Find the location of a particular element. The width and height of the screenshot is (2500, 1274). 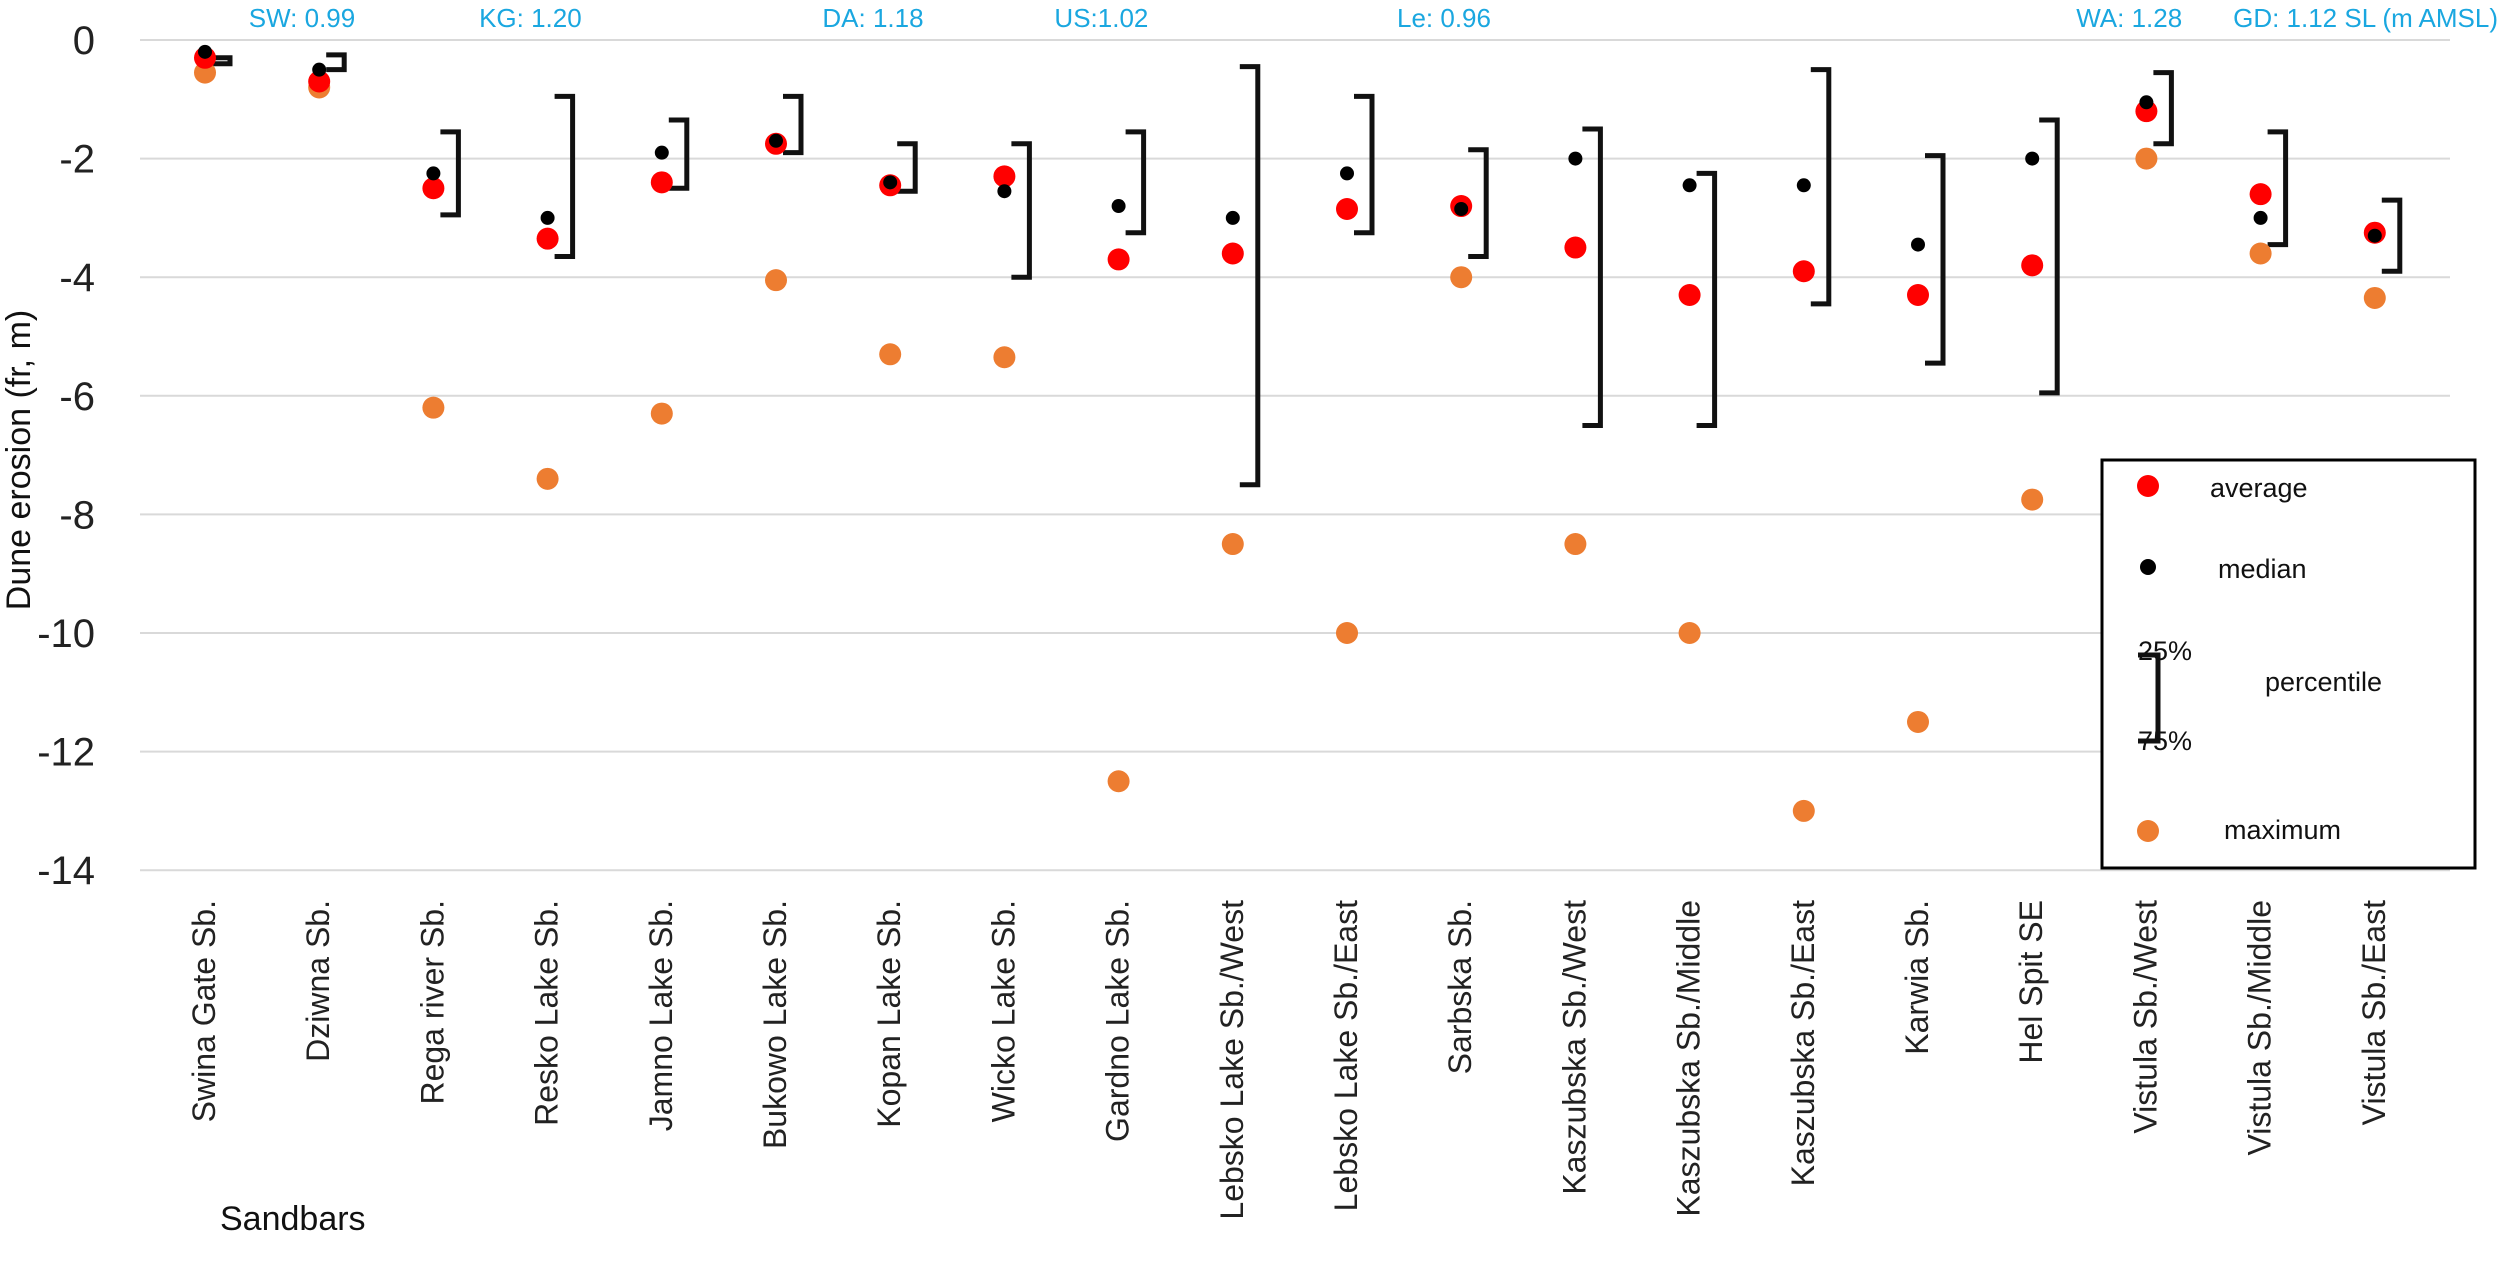

sea-level-note: US:1.02 is located at coordinates (1101, 18).